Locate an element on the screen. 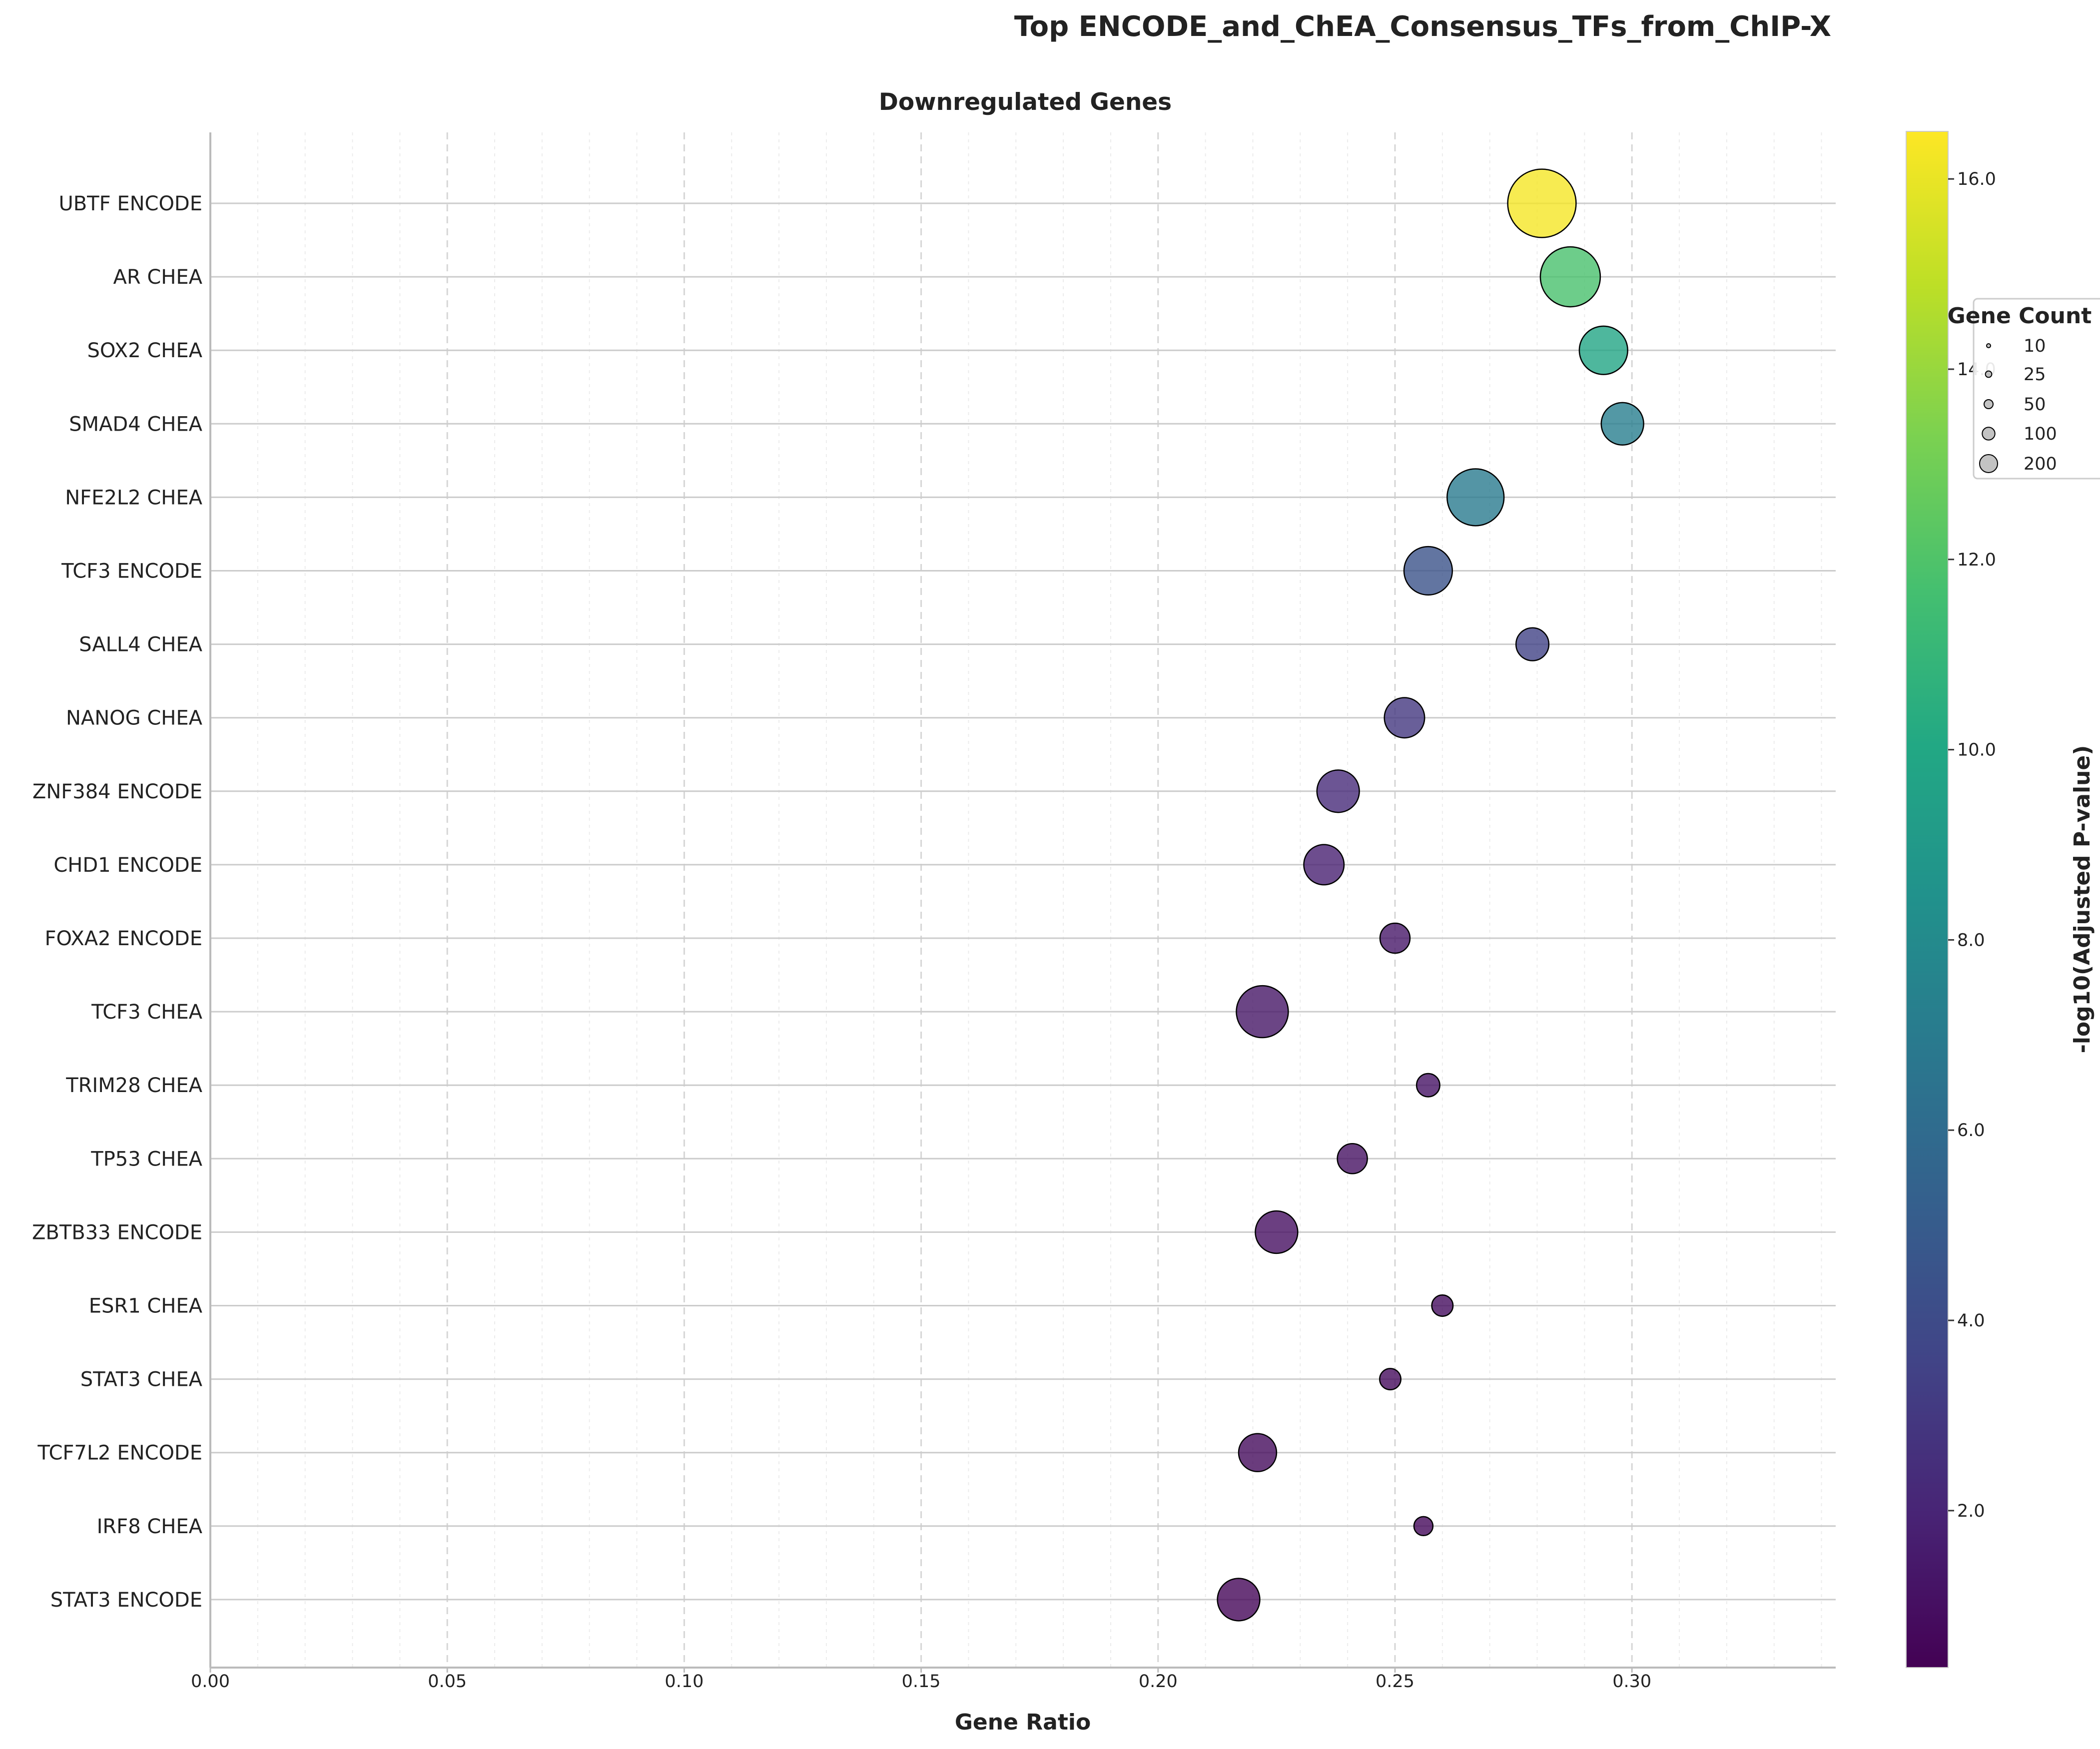  y-tick-label: CHD1 ENCODE is located at coordinates (127, 865).